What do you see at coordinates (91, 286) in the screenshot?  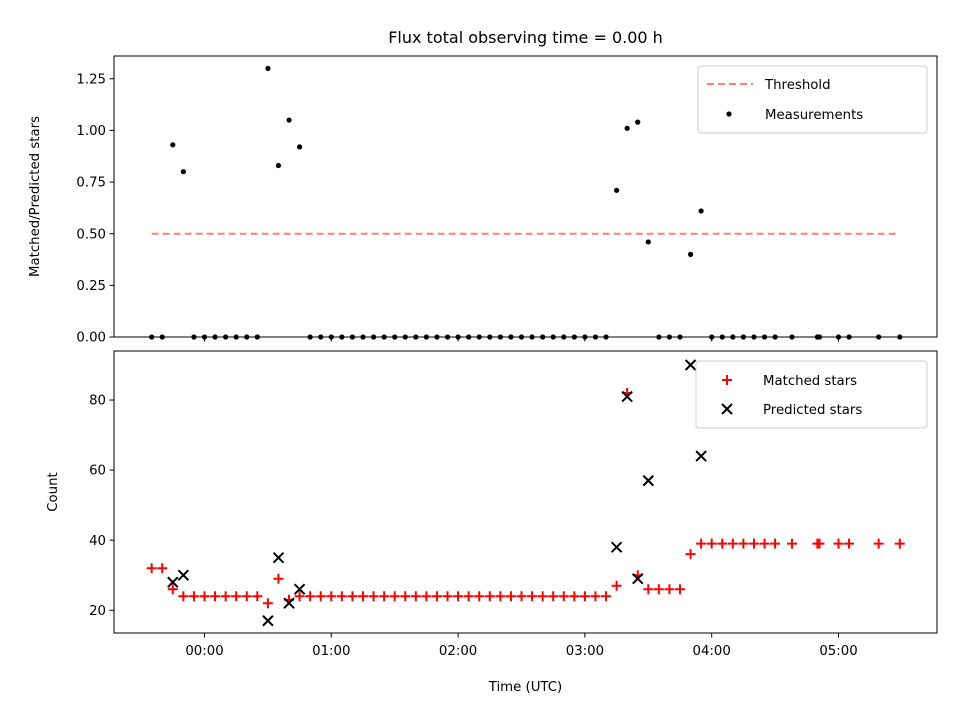 I see `y-tick-label: 0.25` at bounding box center [91, 286].